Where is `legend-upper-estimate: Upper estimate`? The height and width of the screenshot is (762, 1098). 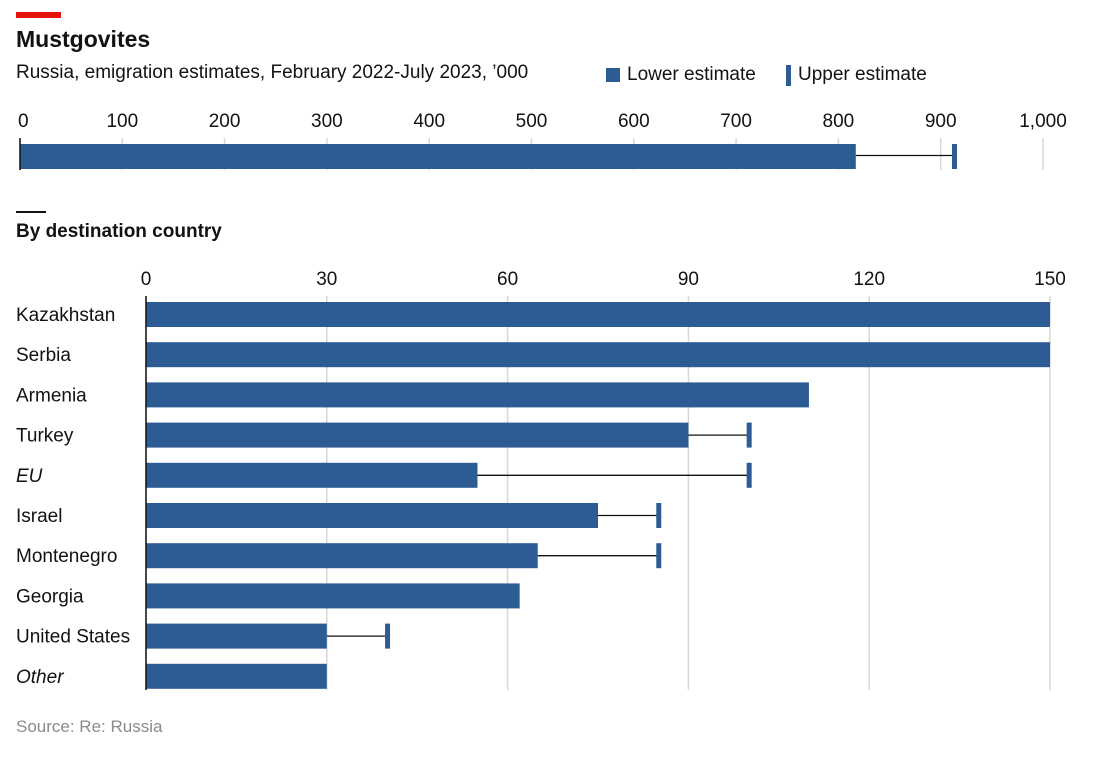 legend-upper-estimate: Upper estimate is located at coordinates (856, 75).